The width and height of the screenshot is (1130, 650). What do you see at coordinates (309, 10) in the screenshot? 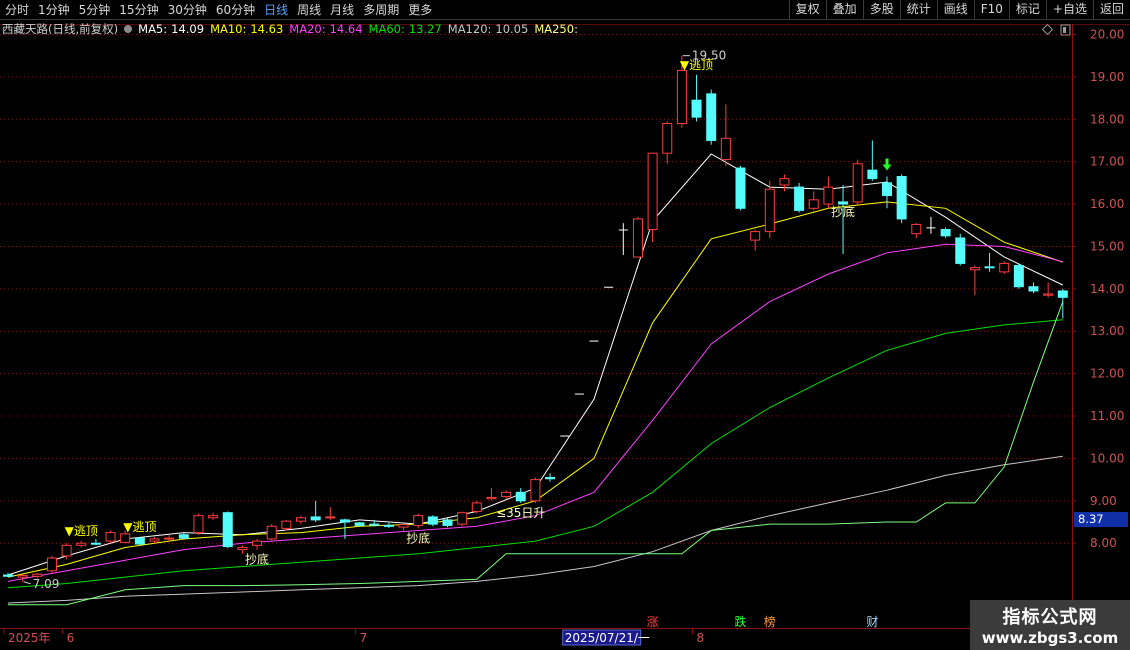
I see `period-tab: 周线` at bounding box center [309, 10].